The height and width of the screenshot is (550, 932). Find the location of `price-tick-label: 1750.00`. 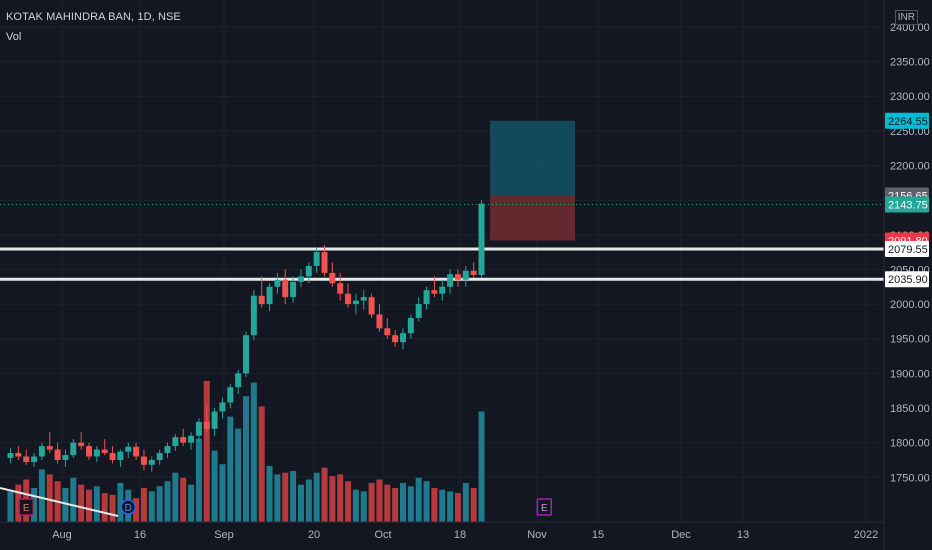

price-tick-label: 1750.00 is located at coordinates (910, 478).